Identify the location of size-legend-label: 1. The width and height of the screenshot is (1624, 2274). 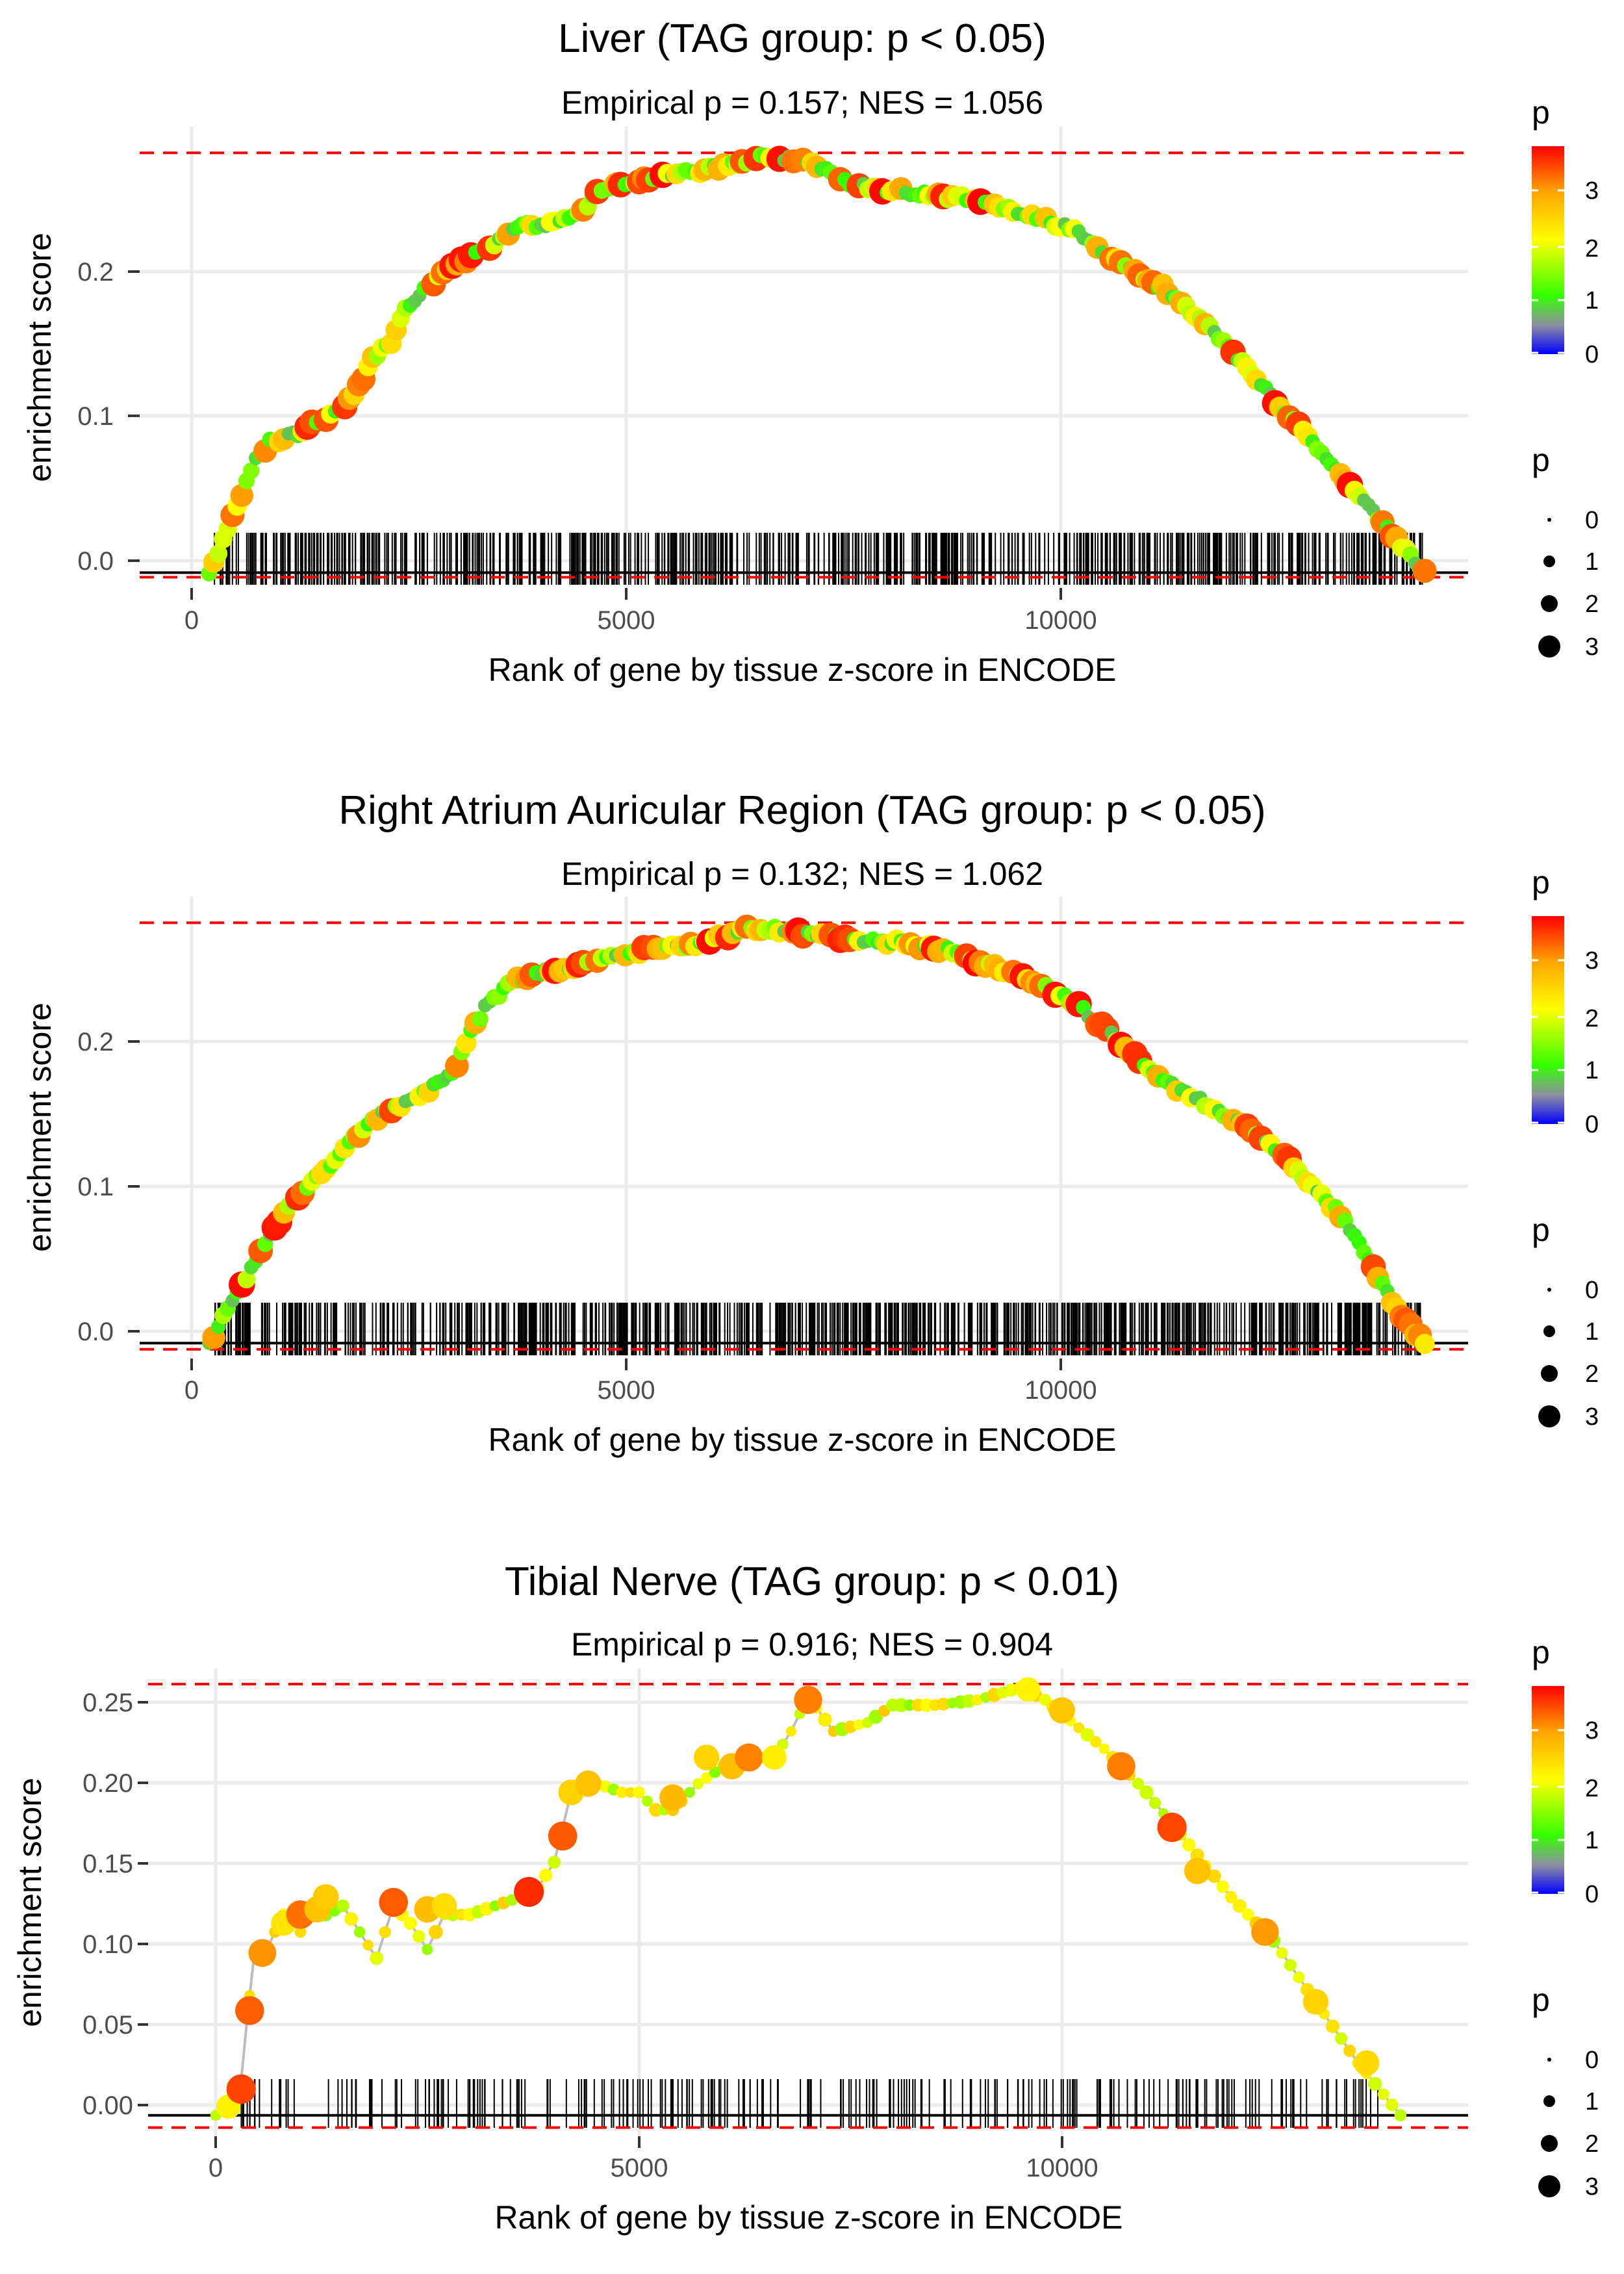
(1592, 2101).